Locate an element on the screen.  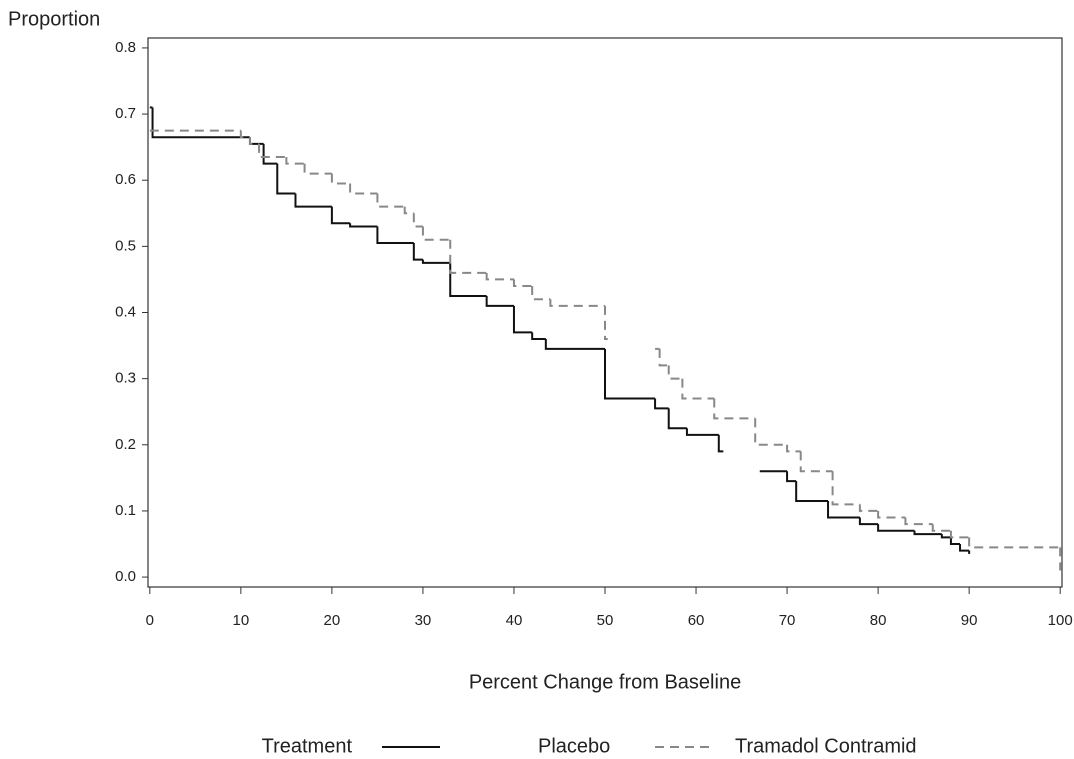
y-tick-label: 0.3 is located at coordinates (125, 378).